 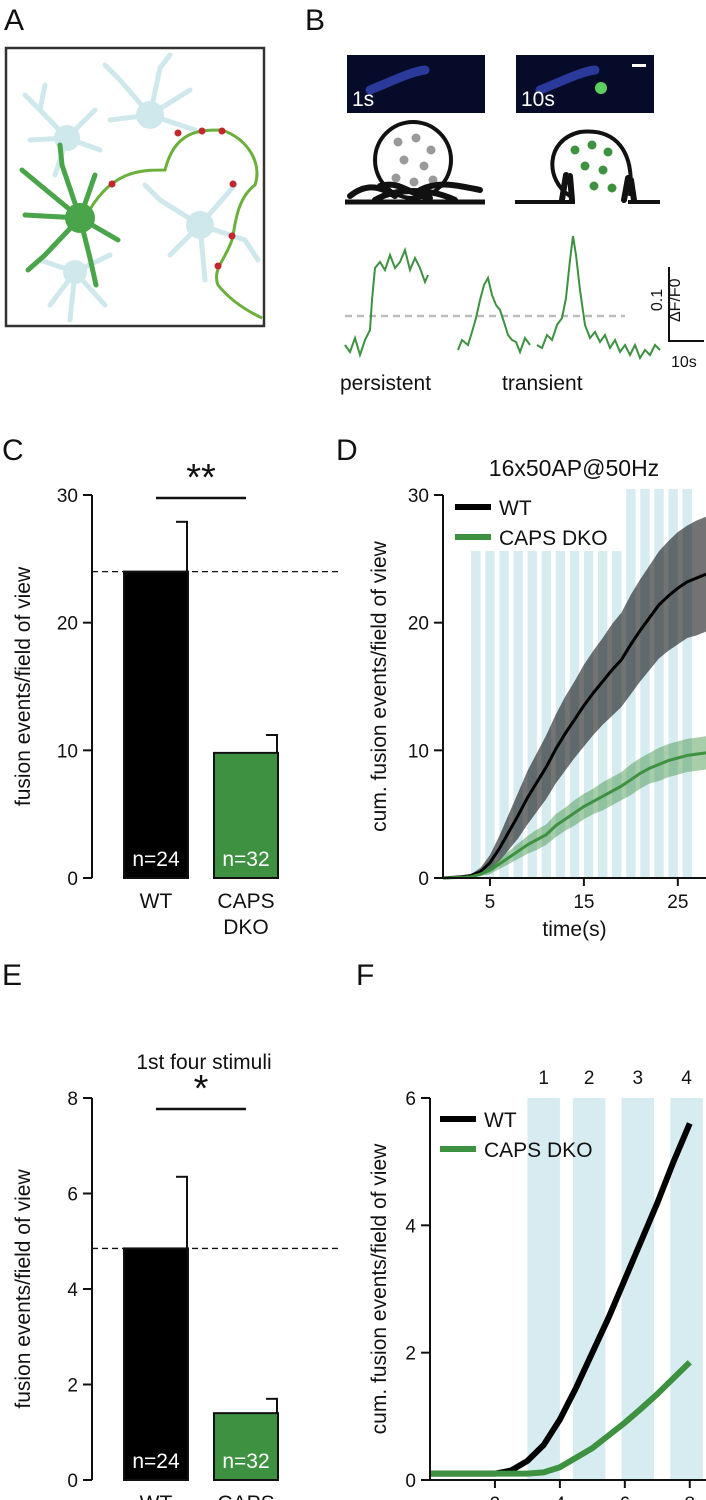 I want to click on green-neuron, so click(x=70, y=215).